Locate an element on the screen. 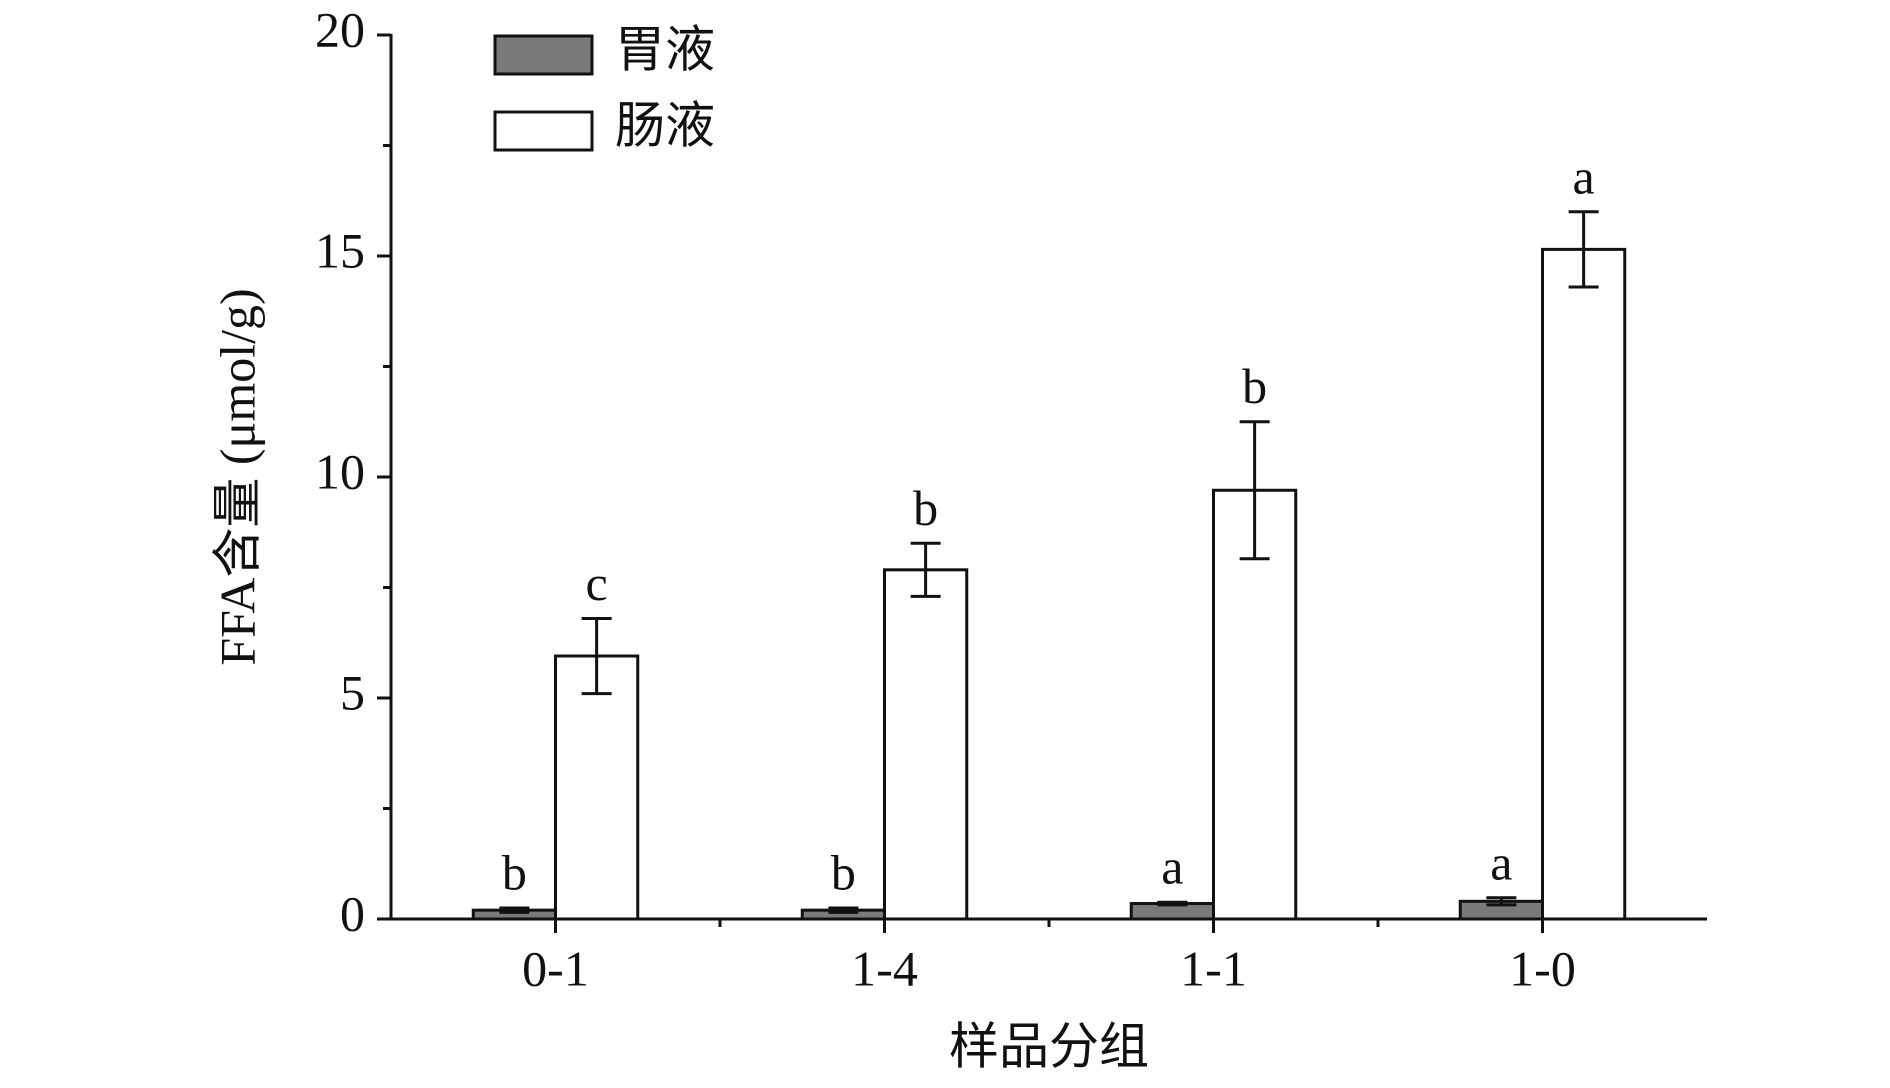 This screenshot has width=1890, height=1088. legend-label: 肠液 is located at coordinates (665, 125).